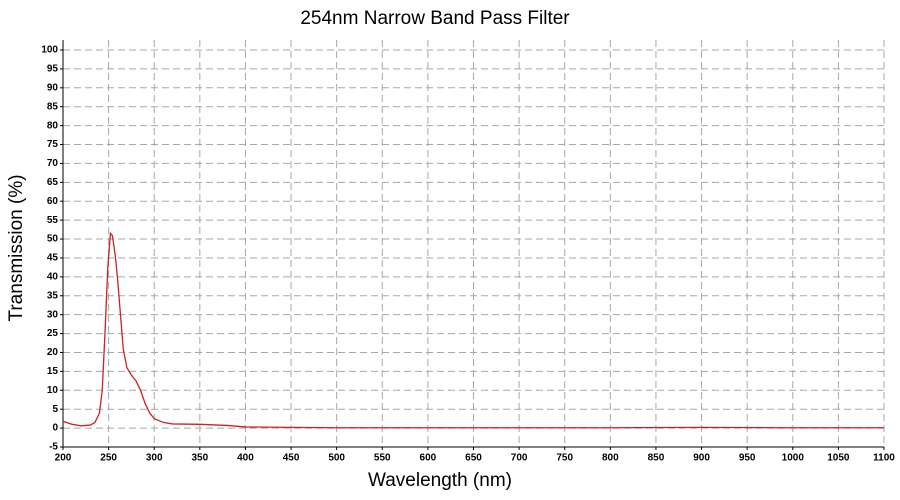 The width and height of the screenshot is (900, 500). I want to click on y-tick-label: 75, so click(53, 144).